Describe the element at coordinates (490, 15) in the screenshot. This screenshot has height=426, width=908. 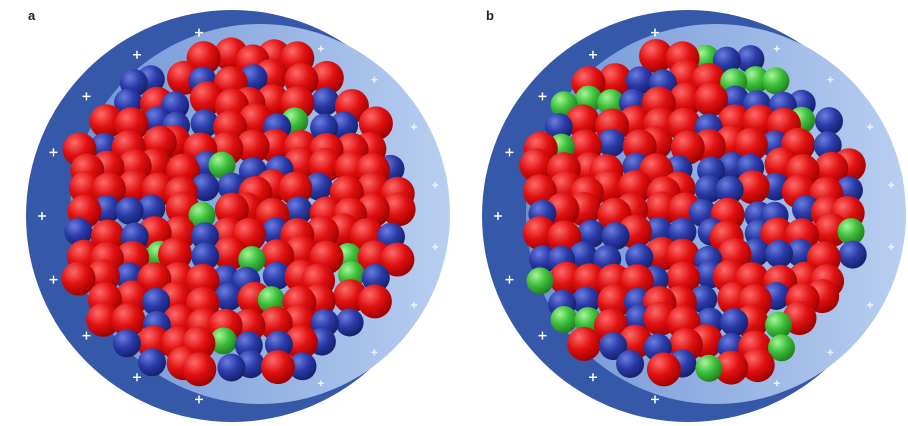
I see `panel-label: b` at that location.